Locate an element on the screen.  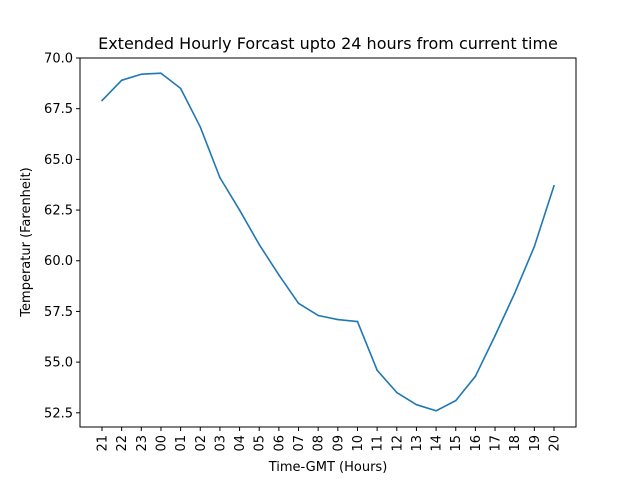
x-tick-label: 20 is located at coordinates (555, 443).